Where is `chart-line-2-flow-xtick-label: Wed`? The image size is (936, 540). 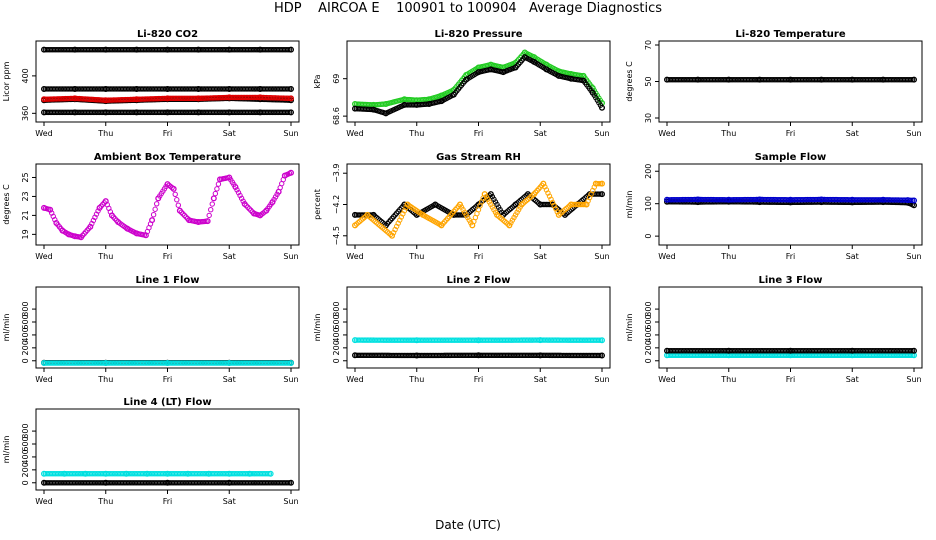 chart-line-2-flow-xtick-label: Wed is located at coordinates (354, 379).